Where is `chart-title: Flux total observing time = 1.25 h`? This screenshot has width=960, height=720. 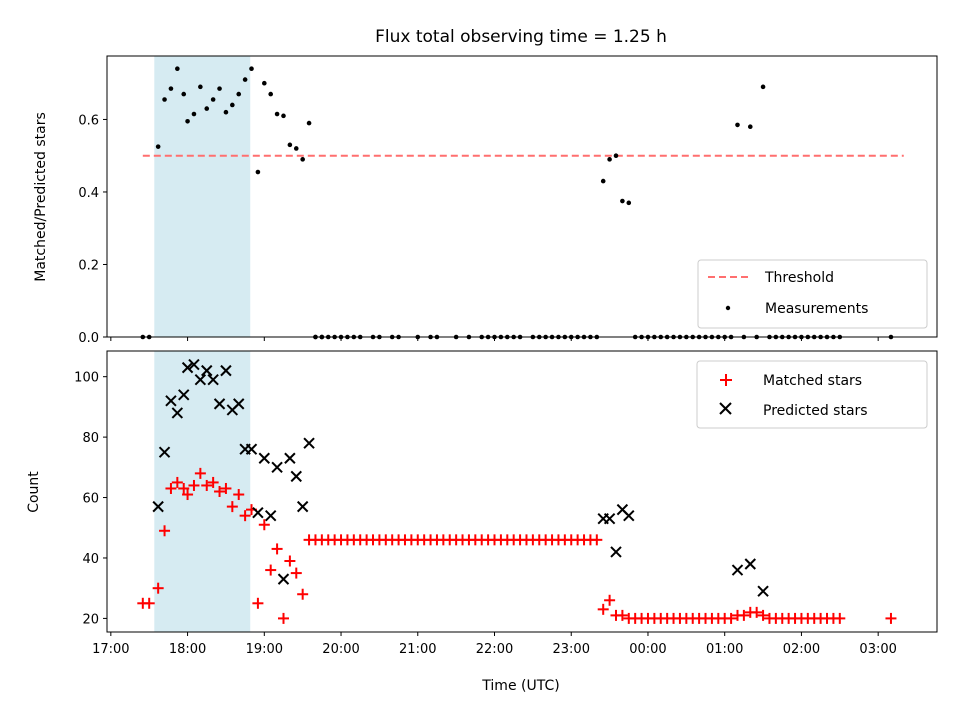
chart-title: Flux total observing time = 1.25 h is located at coordinates (521, 37).